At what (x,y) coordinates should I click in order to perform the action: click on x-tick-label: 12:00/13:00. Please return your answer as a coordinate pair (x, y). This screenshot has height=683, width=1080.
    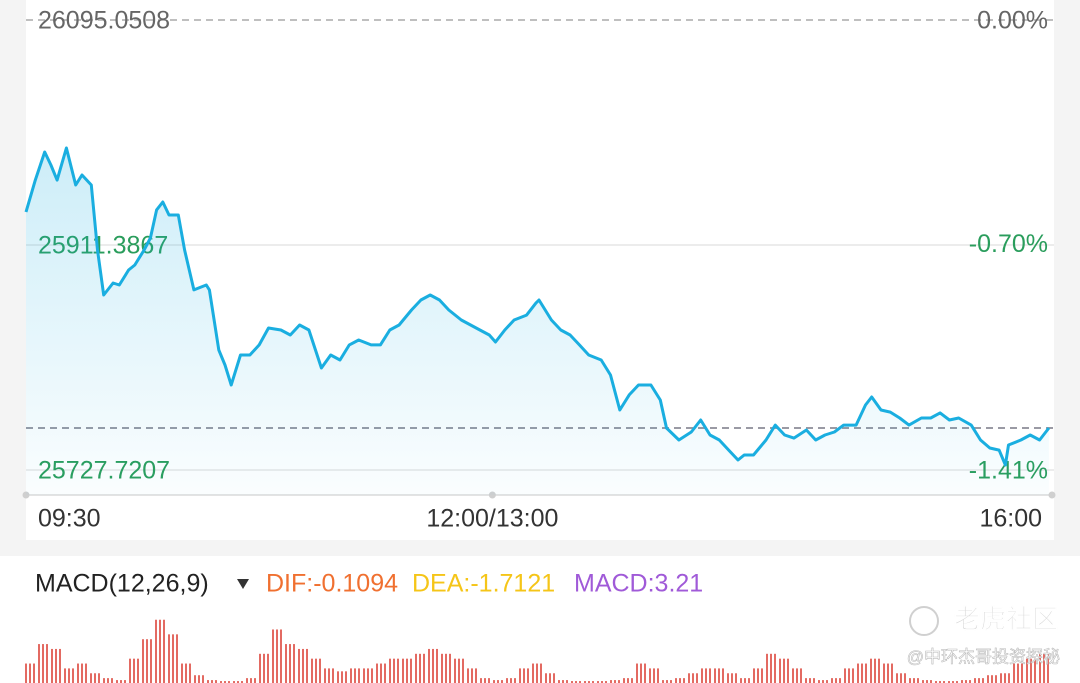
    Looking at the image, I should click on (492, 519).